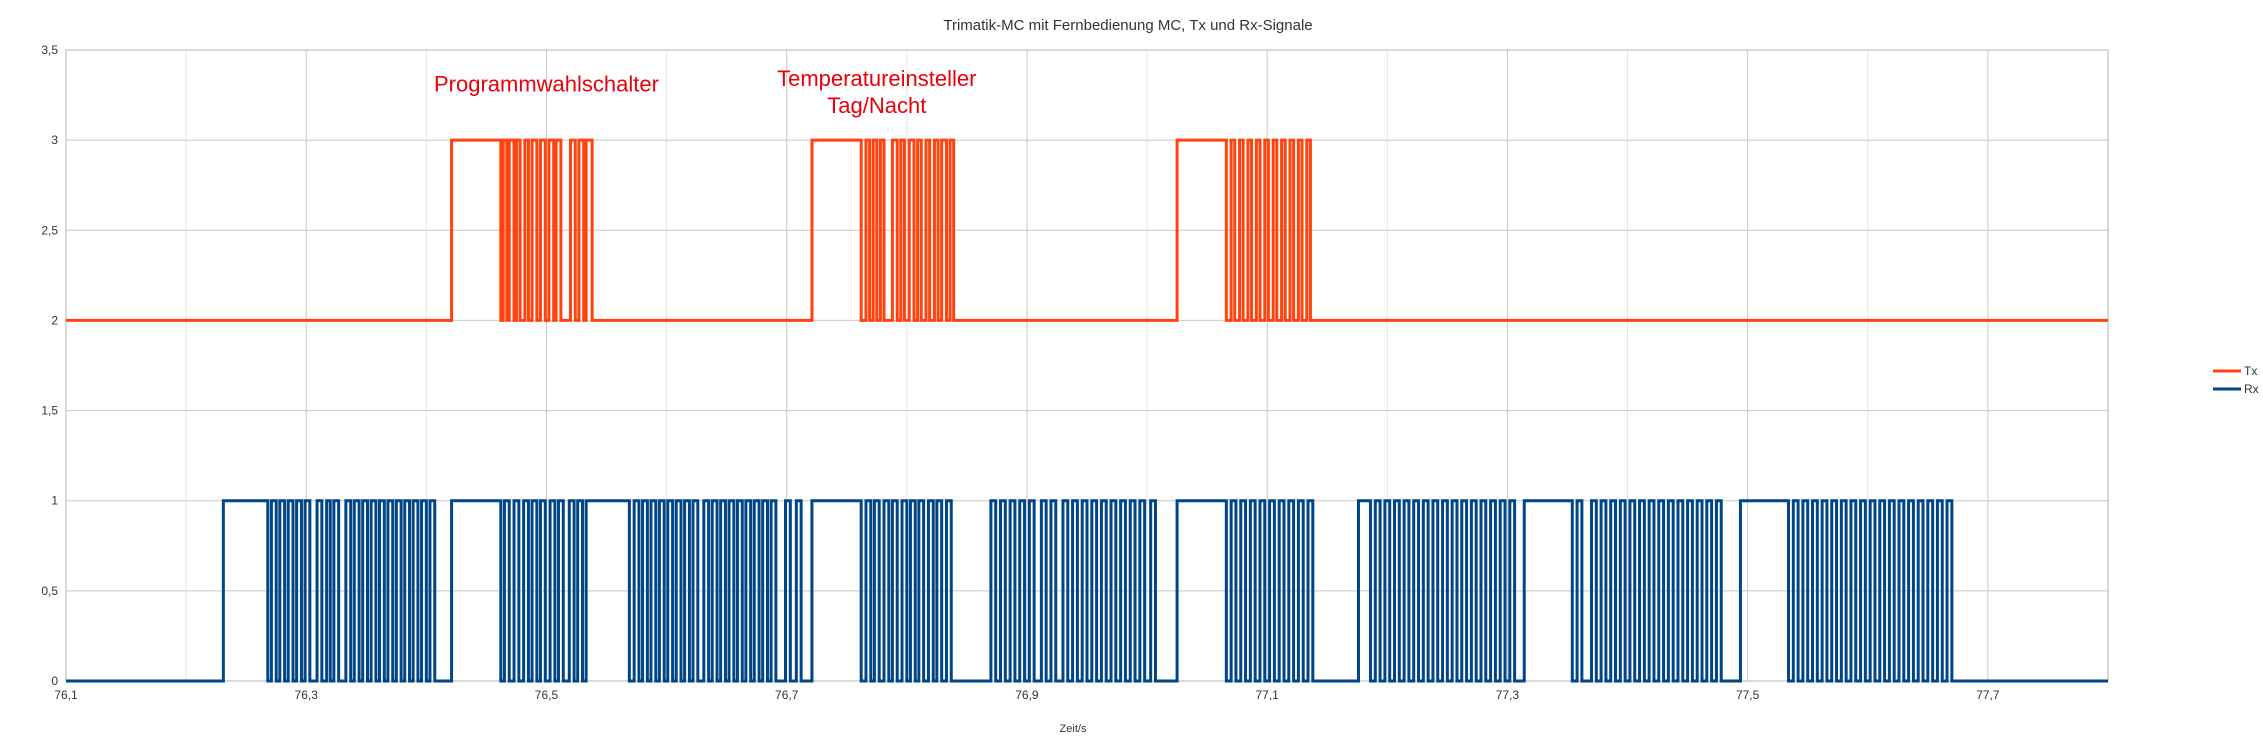 The width and height of the screenshot is (2263, 755). Describe the element at coordinates (1073, 729) in the screenshot. I see `x-axis-label: Zeit/s` at that location.